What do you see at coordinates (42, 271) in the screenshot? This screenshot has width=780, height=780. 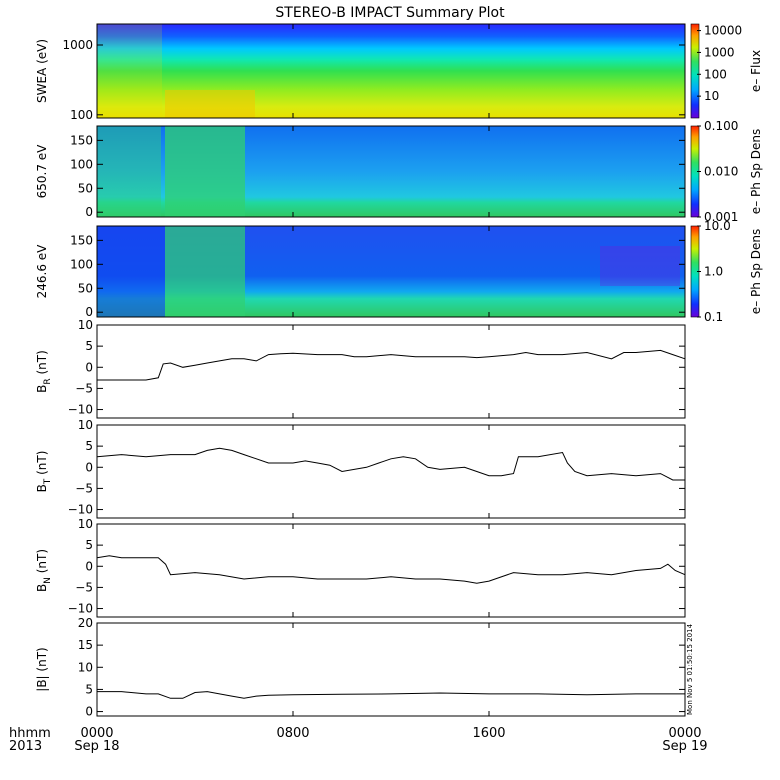 I see `y-axis-label-2: 246.6 eV` at bounding box center [42, 271].